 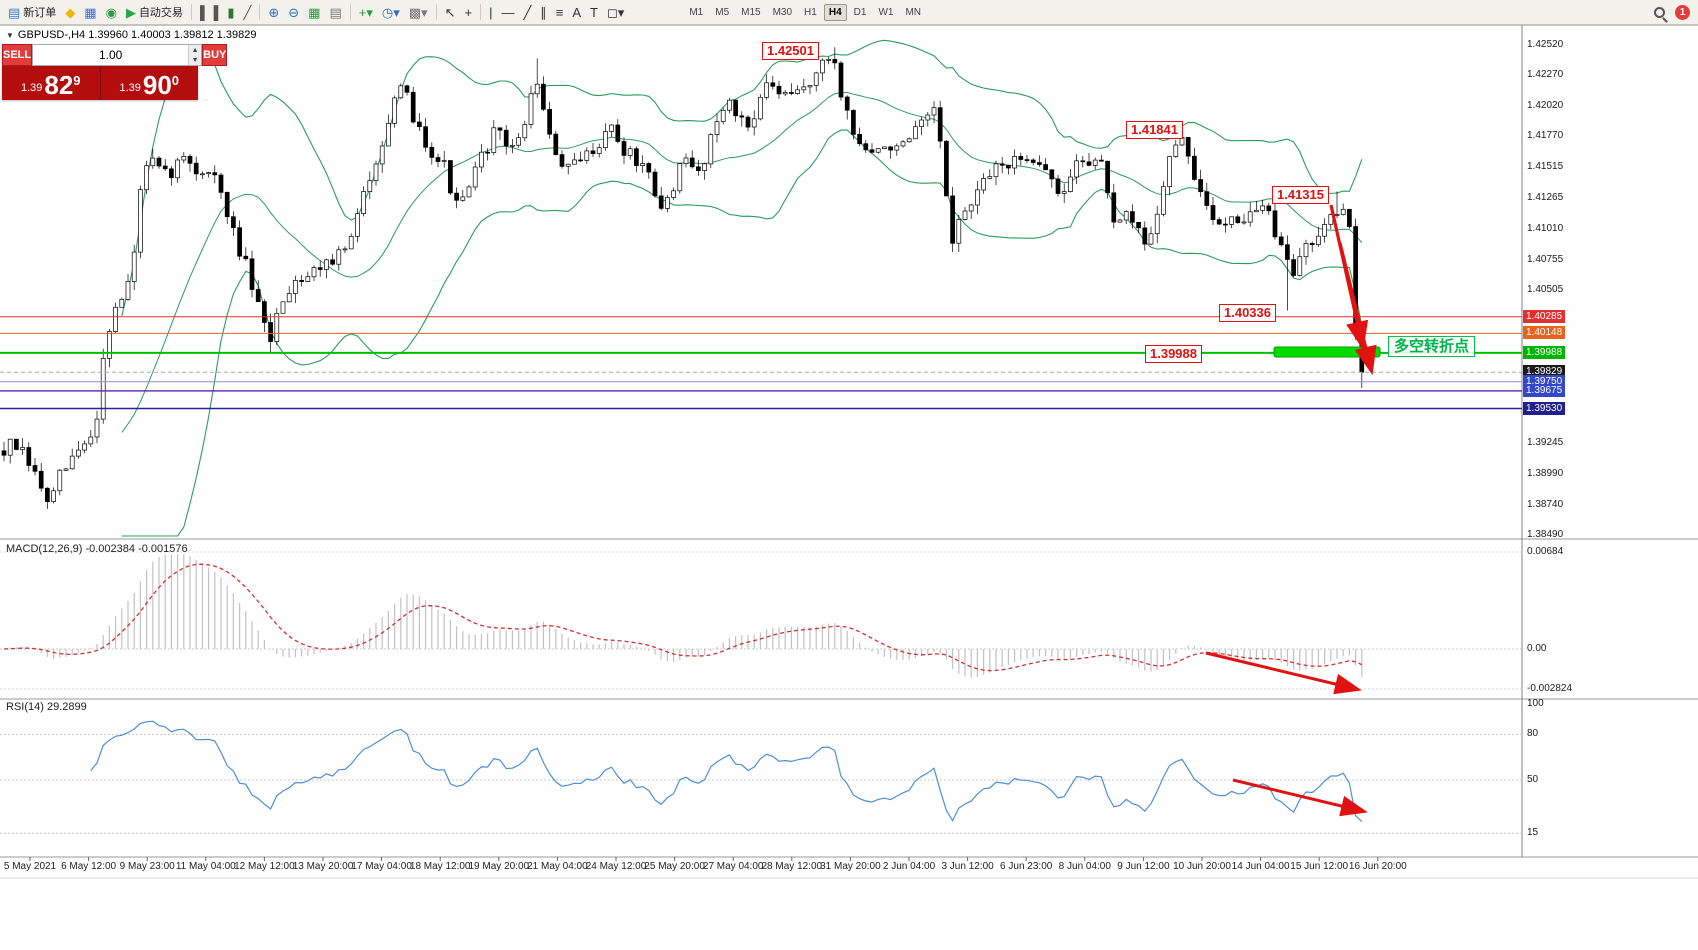 I want to click on trendline-icon: ╱, so click(x=527, y=12).